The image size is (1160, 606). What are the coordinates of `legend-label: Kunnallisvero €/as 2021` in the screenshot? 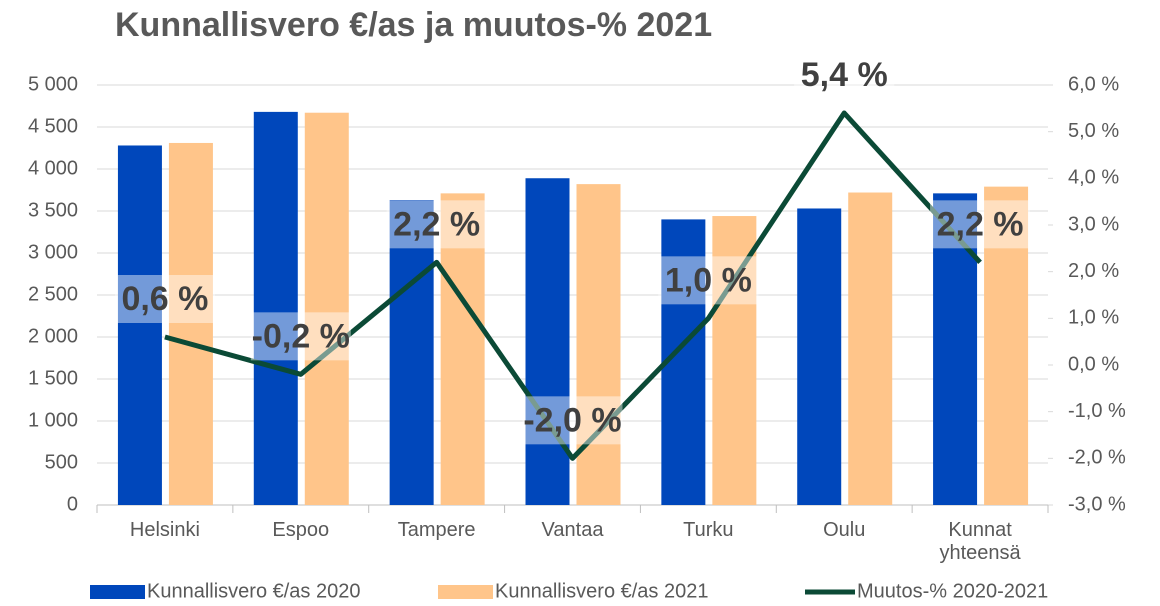 It's located at (601, 591).